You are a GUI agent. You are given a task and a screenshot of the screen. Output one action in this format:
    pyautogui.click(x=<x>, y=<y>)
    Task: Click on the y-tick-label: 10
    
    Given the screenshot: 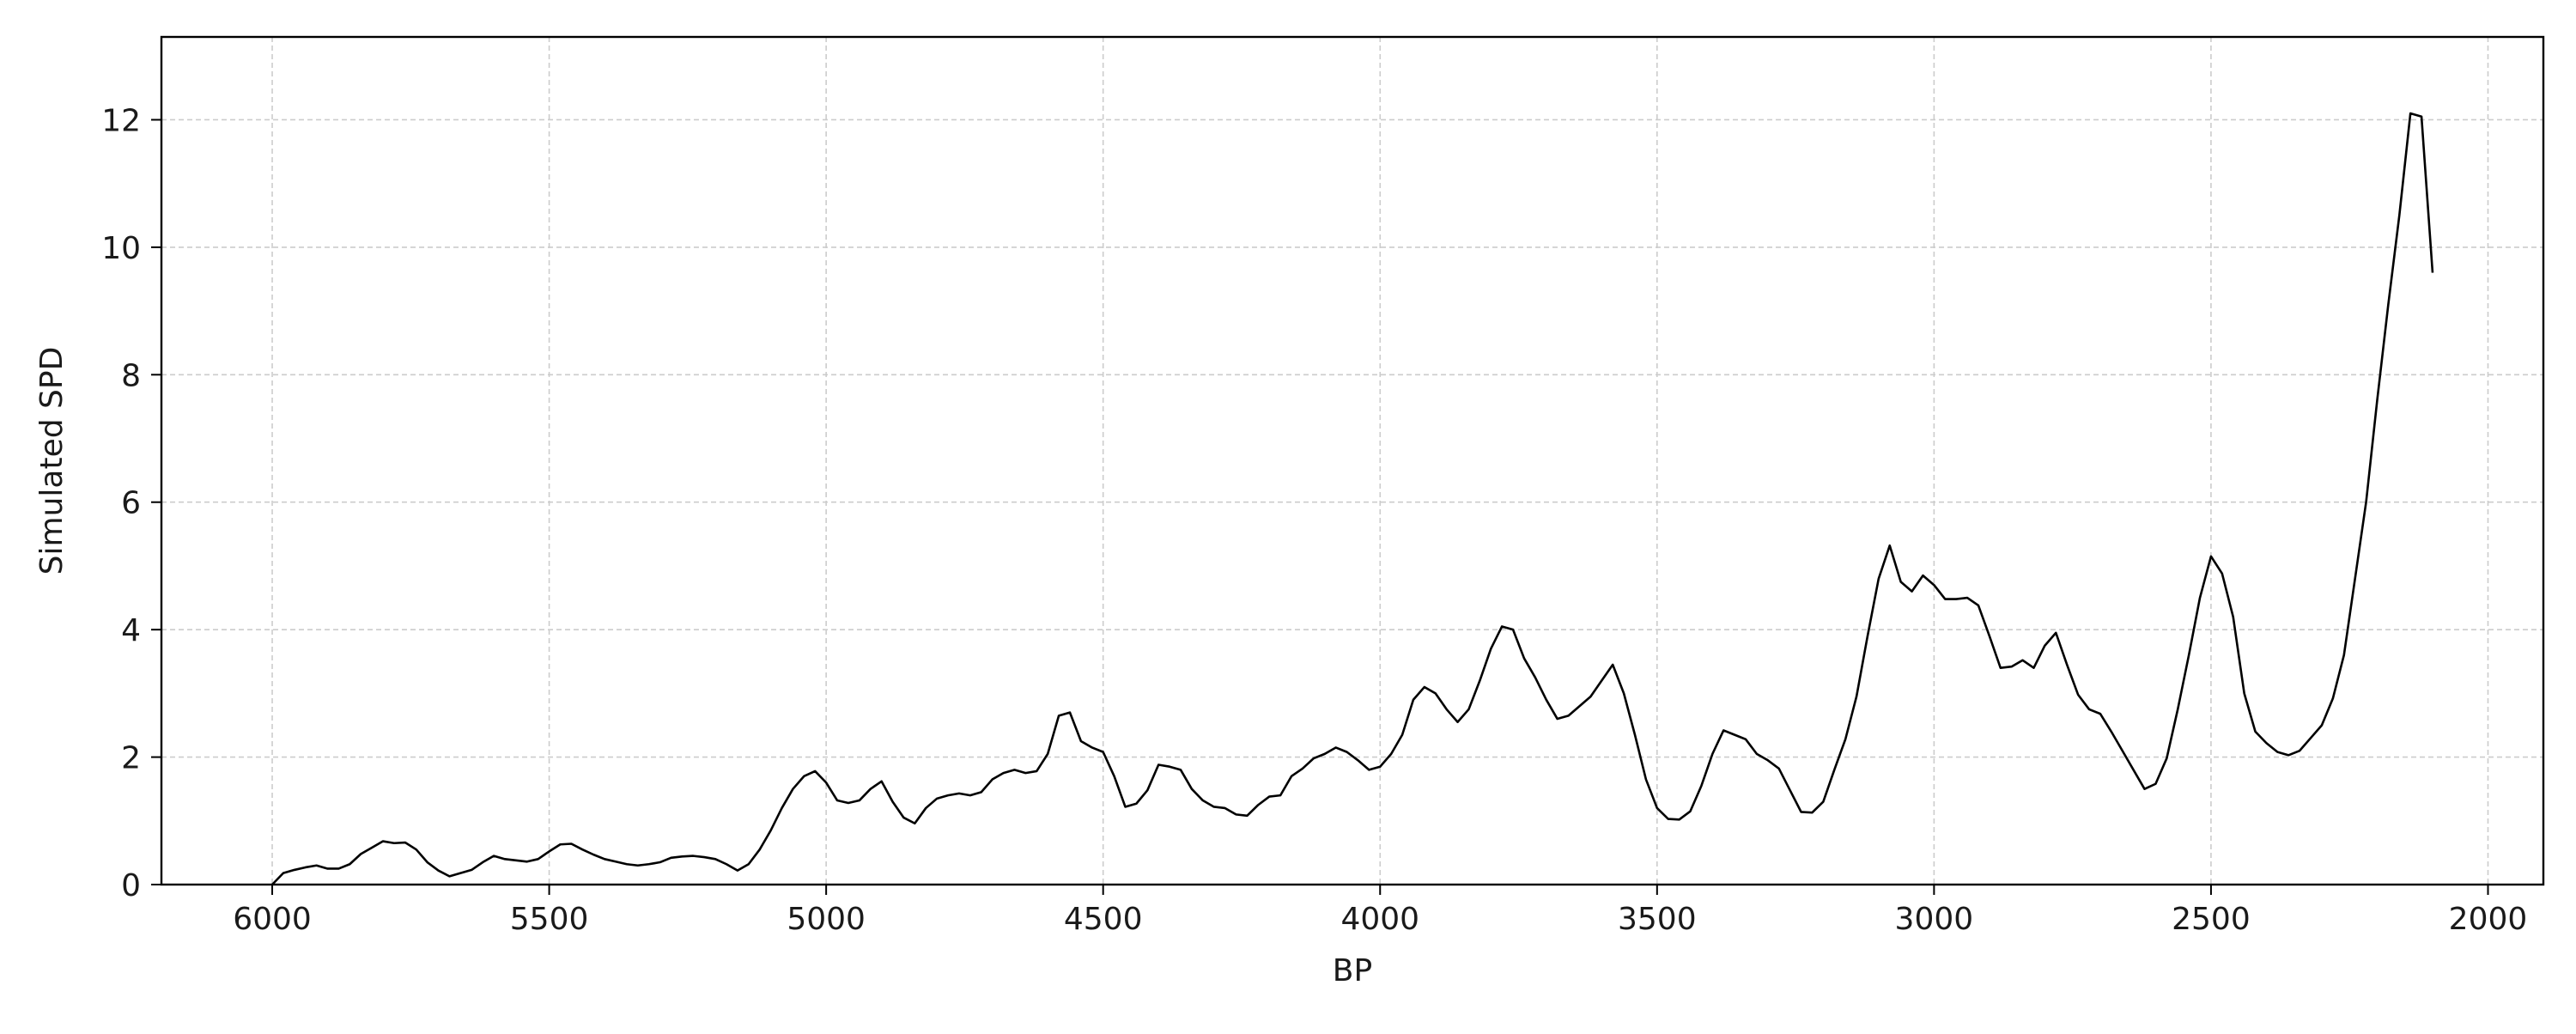 What is the action you would take?
    pyautogui.click(x=121, y=248)
    